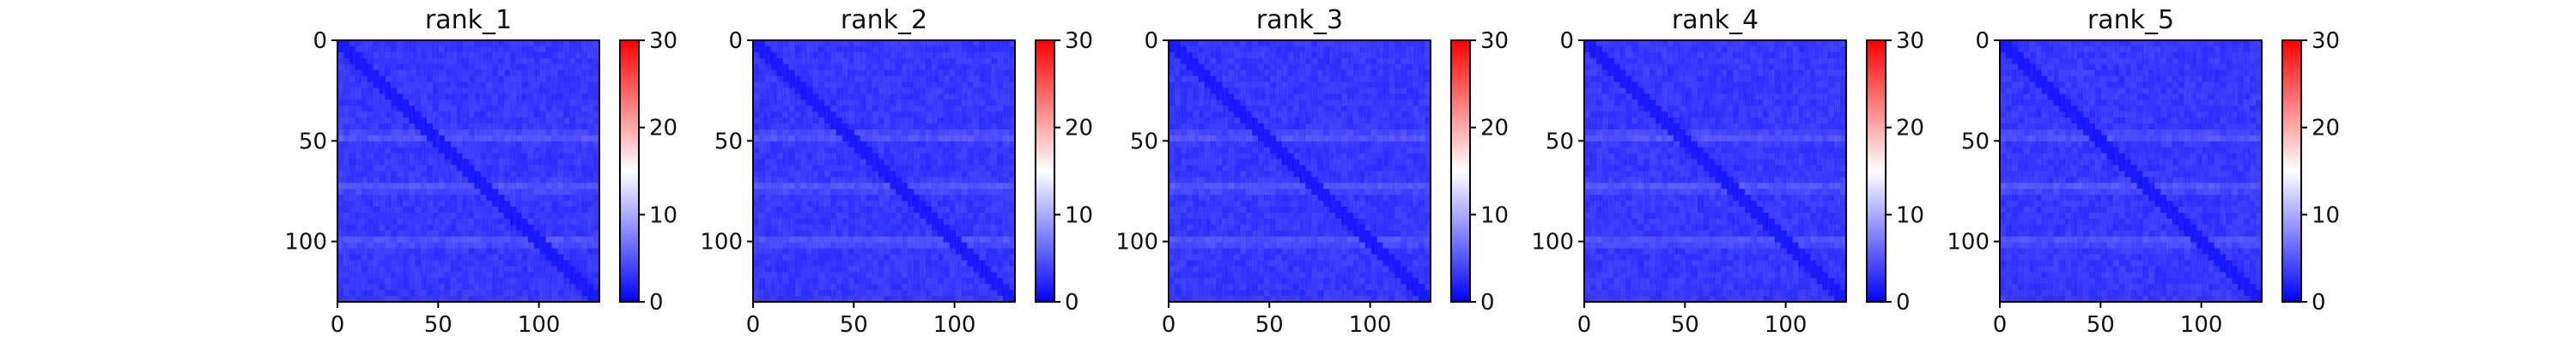  What do you see at coordinates (1299, 20) in the screenshot?
I see `subplot-title: rank_3` at bounding box center [1299, 20].